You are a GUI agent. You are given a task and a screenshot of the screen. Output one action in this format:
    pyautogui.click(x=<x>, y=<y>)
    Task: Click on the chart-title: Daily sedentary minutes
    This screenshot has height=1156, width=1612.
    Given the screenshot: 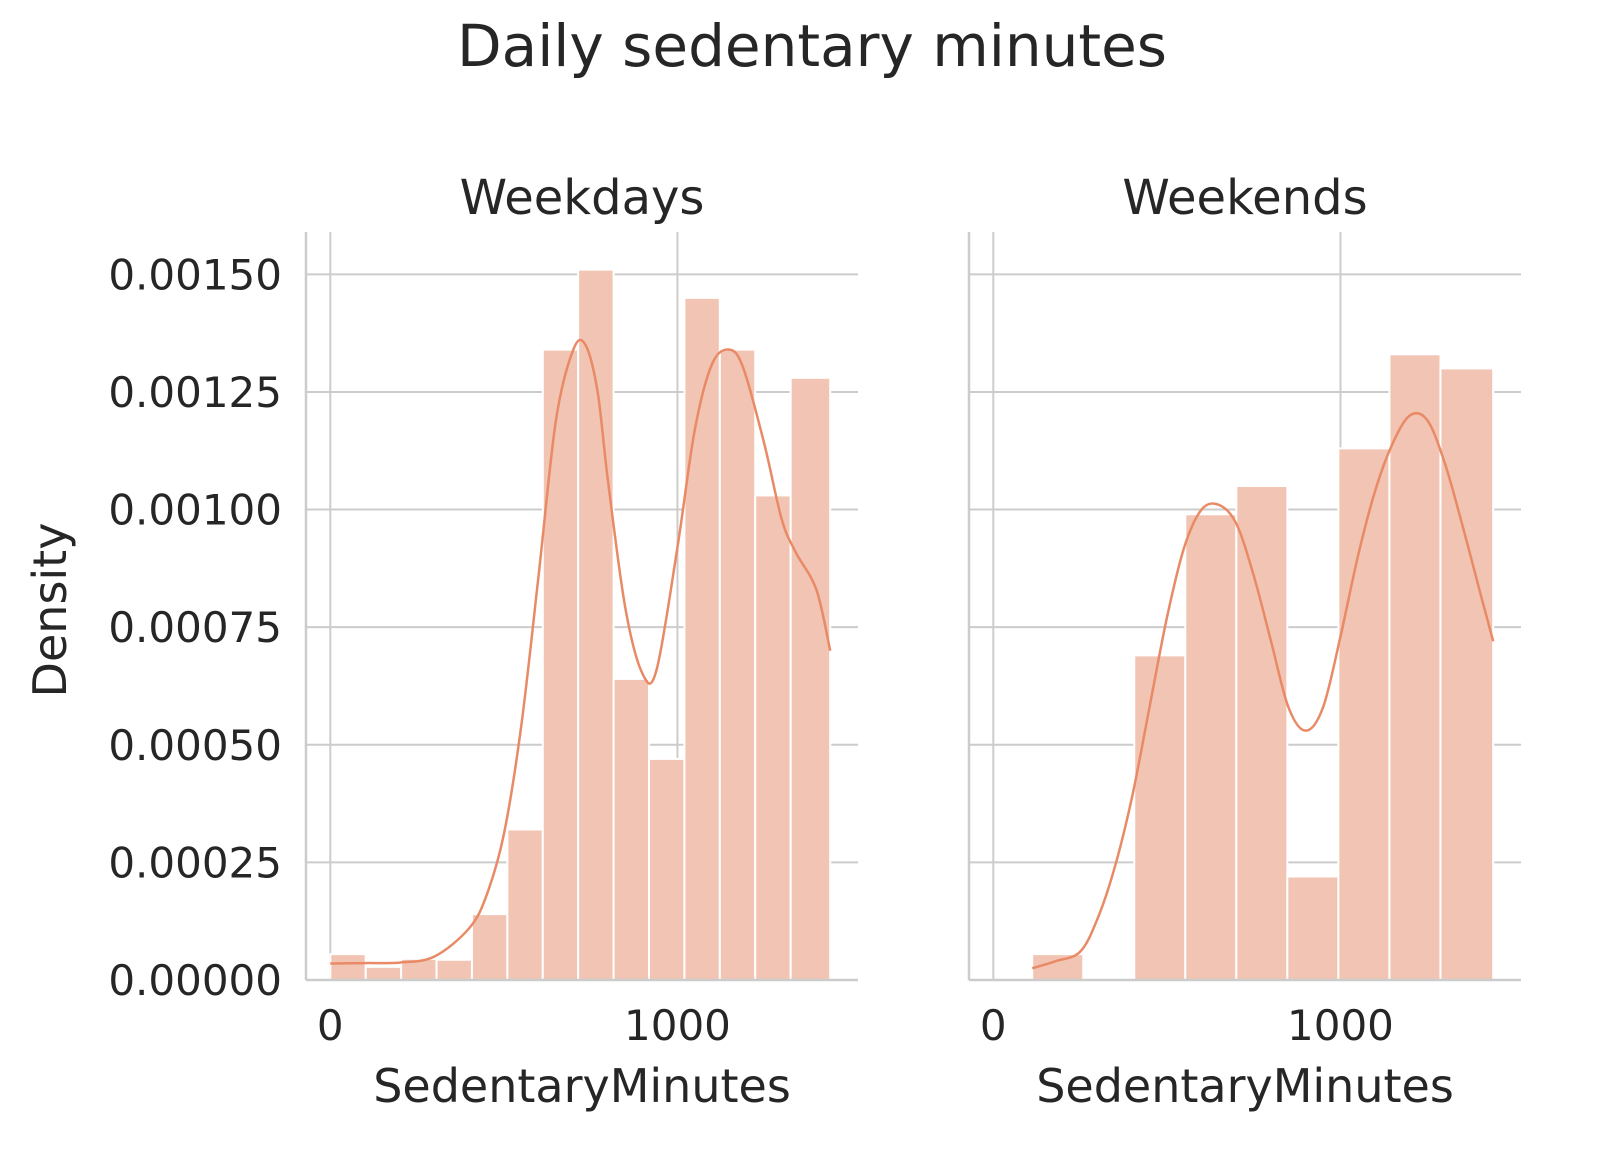 What is the action you would take?
    pyautogui.click(x=812, y=46)
    